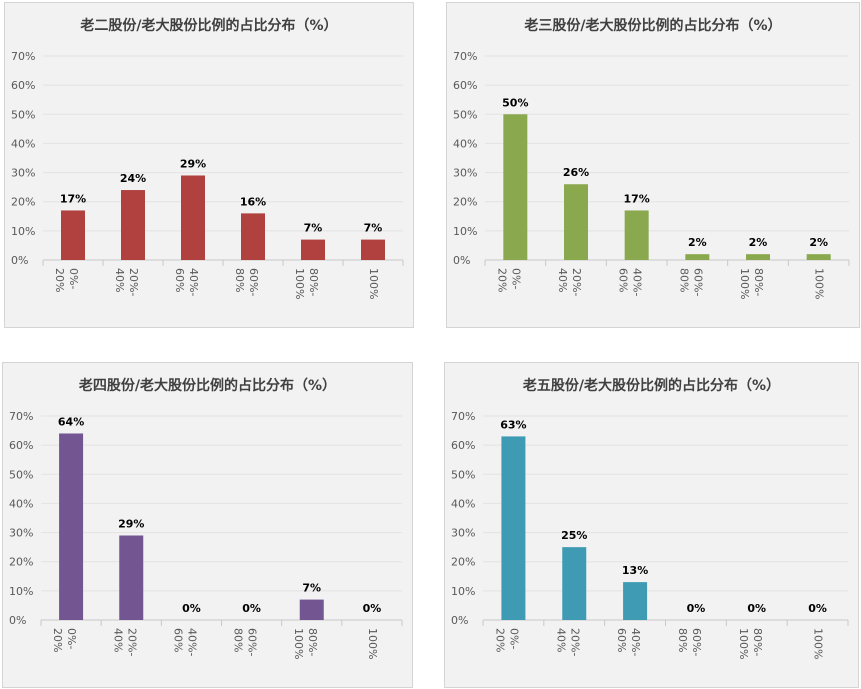 The image size is (861, 689). I want to click on data-label: 13%, so click(635, 570).